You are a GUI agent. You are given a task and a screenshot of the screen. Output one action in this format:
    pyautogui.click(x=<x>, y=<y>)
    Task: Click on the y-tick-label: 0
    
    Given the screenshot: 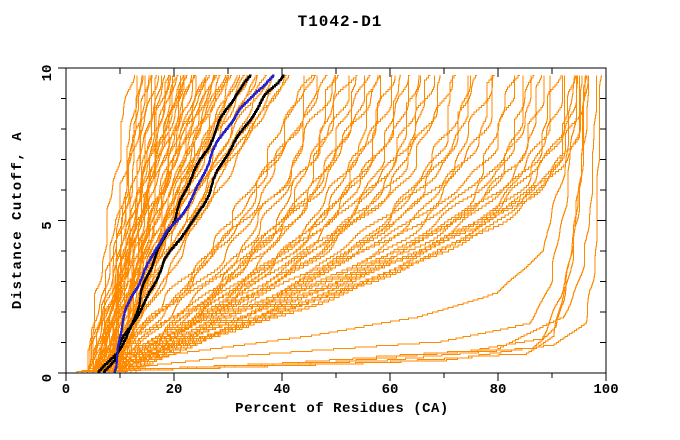 What is the action you would take?
    pyautogui.click(x=48, y=378)
    